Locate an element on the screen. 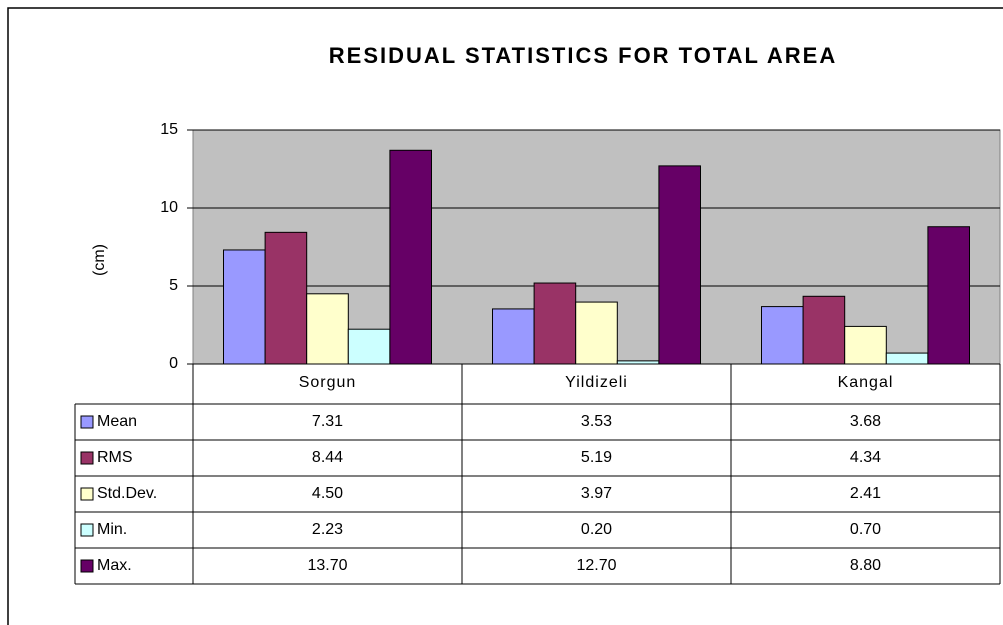 The height and width of the screenshot is (625, 1003). x-tick-label: Kangal is located at coordinates (866, 382).